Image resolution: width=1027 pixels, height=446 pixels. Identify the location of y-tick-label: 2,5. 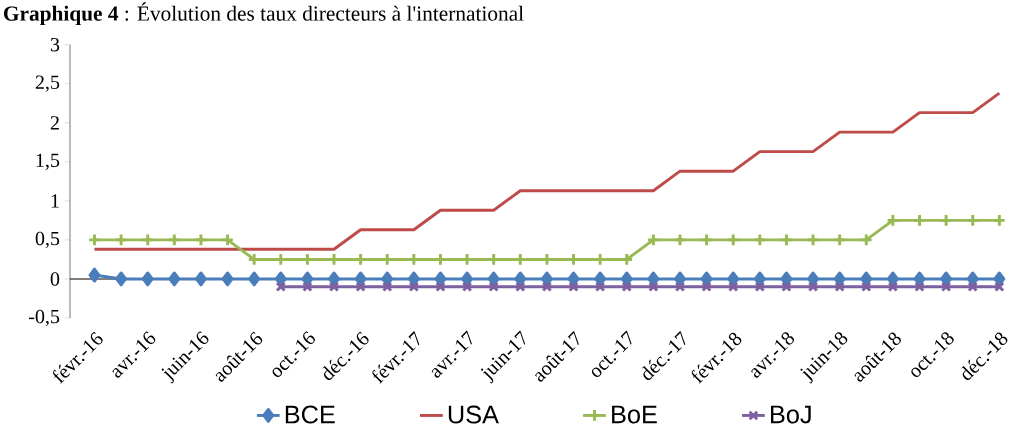
(47, 83).